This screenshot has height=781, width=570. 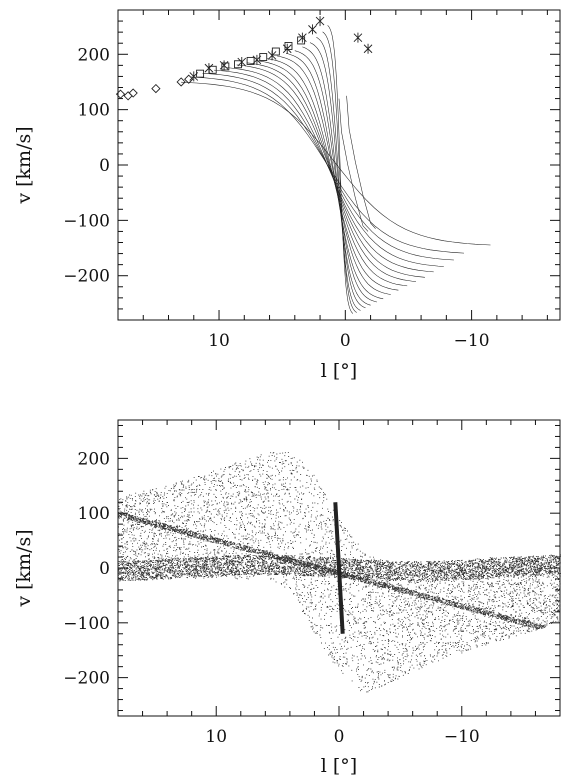 What do you see at coordinates (104, 166) in the screenshot?
I see `top-ytick-label: 0` at bounding box center [104, 166].